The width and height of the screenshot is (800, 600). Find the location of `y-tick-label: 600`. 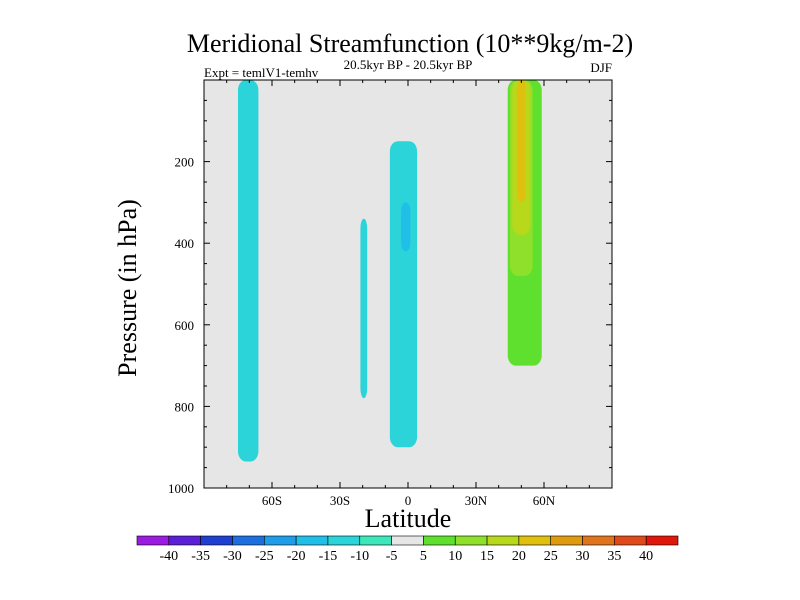

y-tick-label: 600 is located at coordinates (185, 325).